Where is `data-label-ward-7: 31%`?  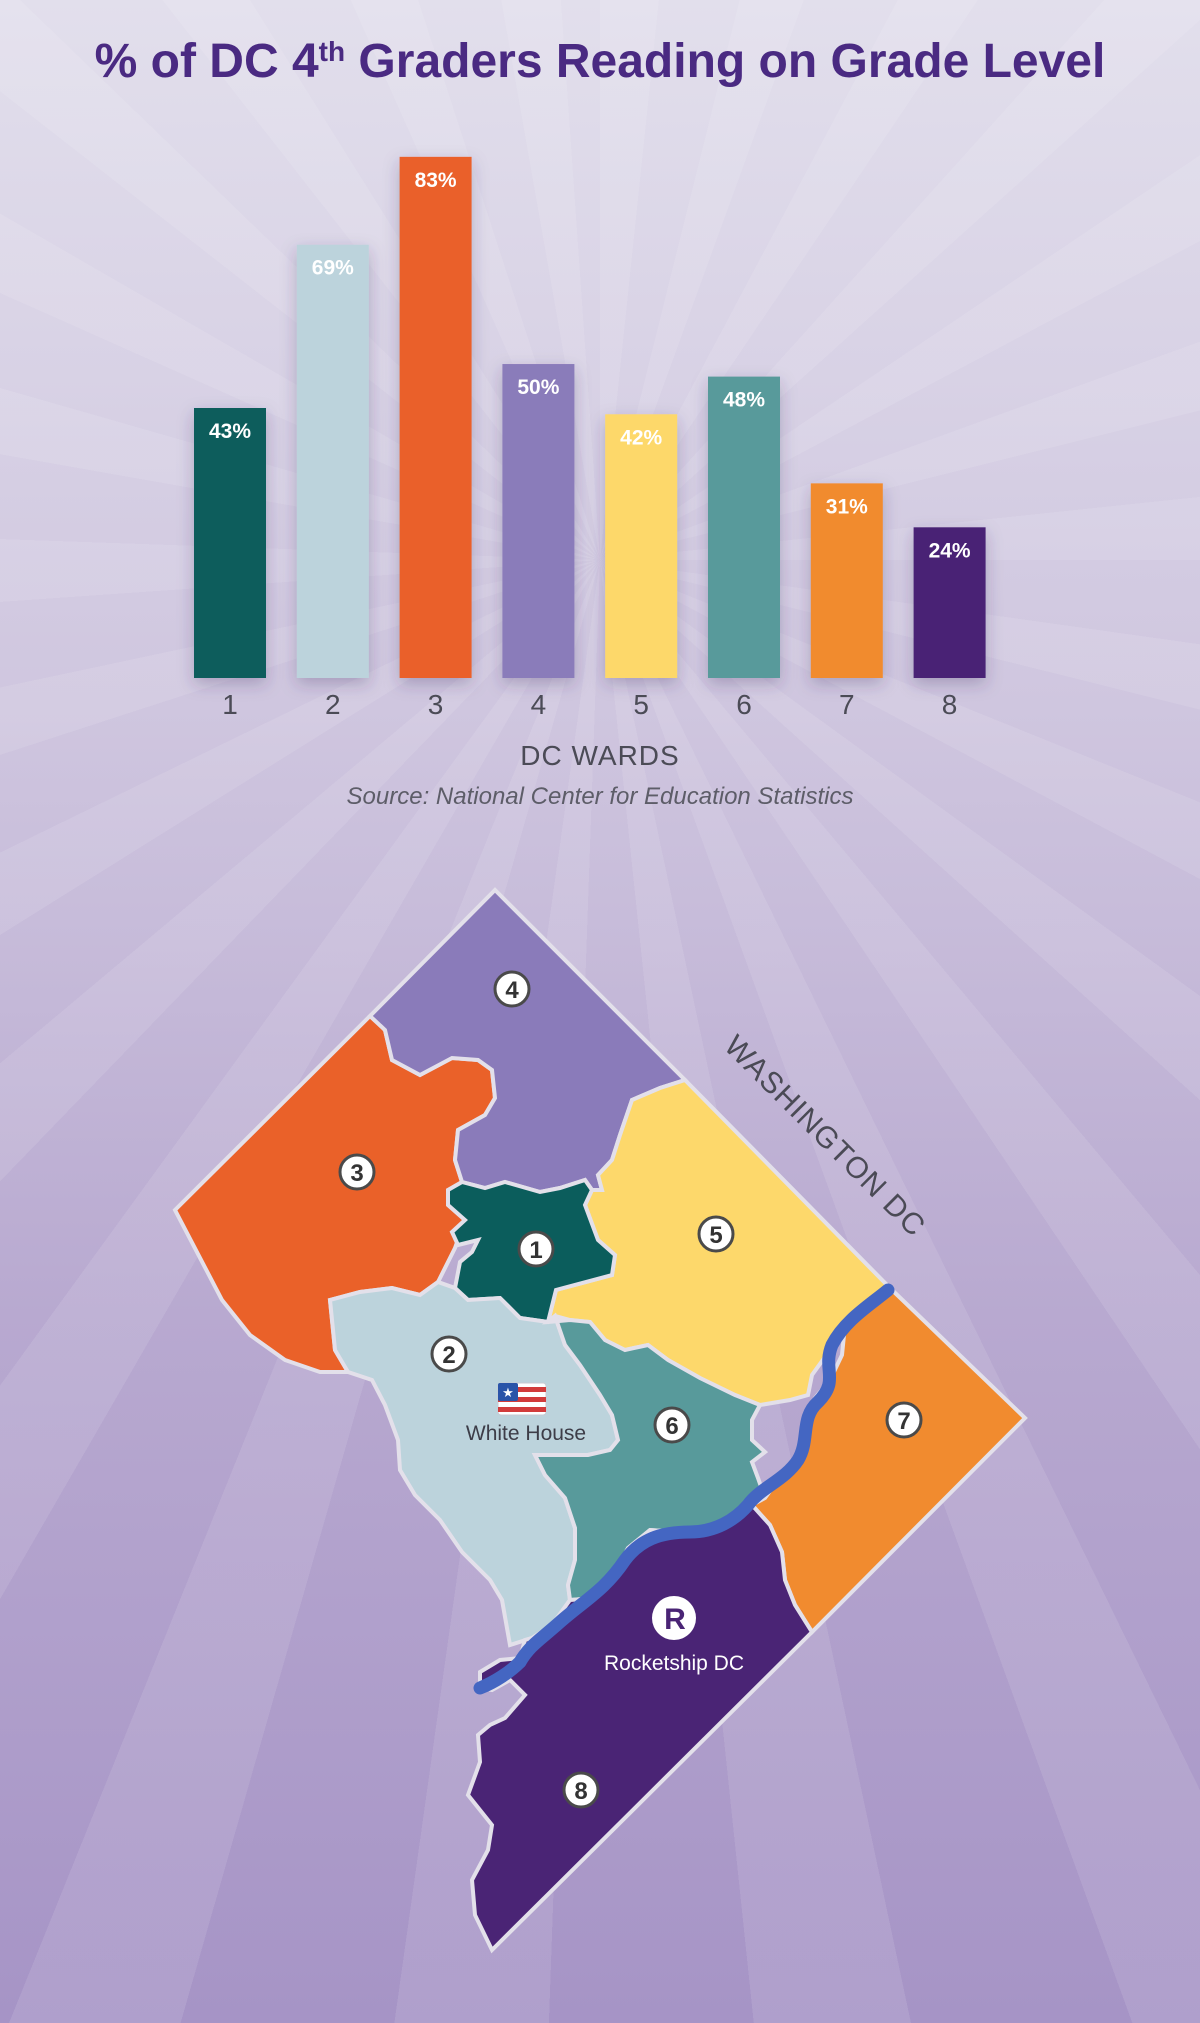
data-label-ward-7: 31% is located at coordinates (847, 506).